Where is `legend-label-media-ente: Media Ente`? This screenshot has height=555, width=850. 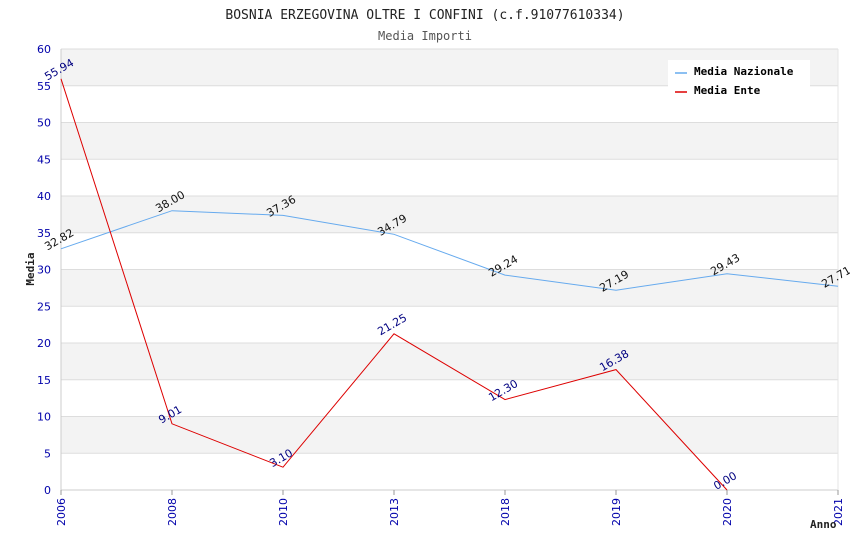
legend-label-media-ente: Media Ente is located at coordinates (727, 90).